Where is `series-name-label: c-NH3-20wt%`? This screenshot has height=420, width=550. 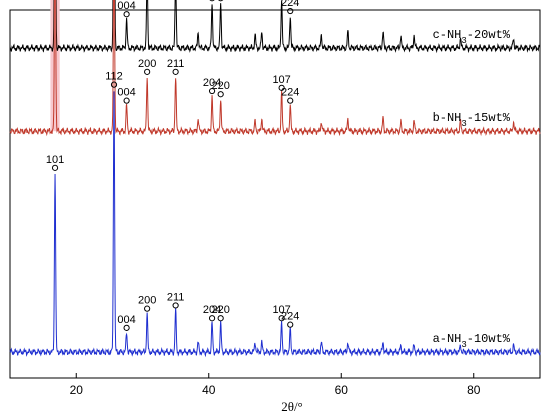
series-name-label: c-NH3-20wt% is located at coordinates (472, 37).